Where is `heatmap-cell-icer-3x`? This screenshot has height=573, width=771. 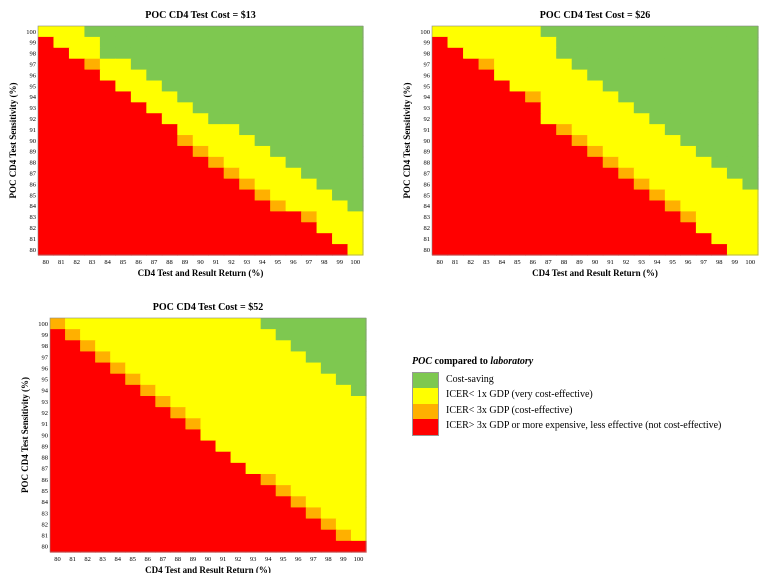
heatmap-cell-icer-3x is located at coordinates (193, 424).